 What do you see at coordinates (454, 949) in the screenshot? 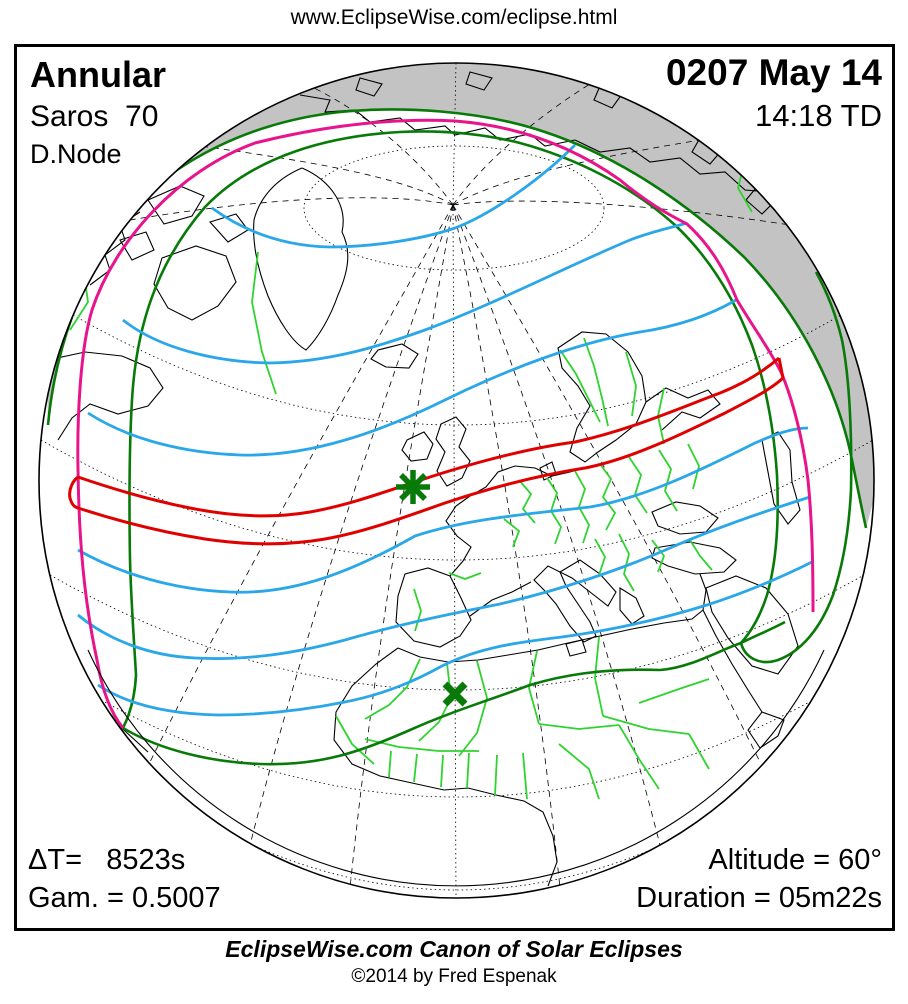
I see `footer-title: EclipseWise.com Canon of Solar Eclipses` at bounding box center [454, 949].